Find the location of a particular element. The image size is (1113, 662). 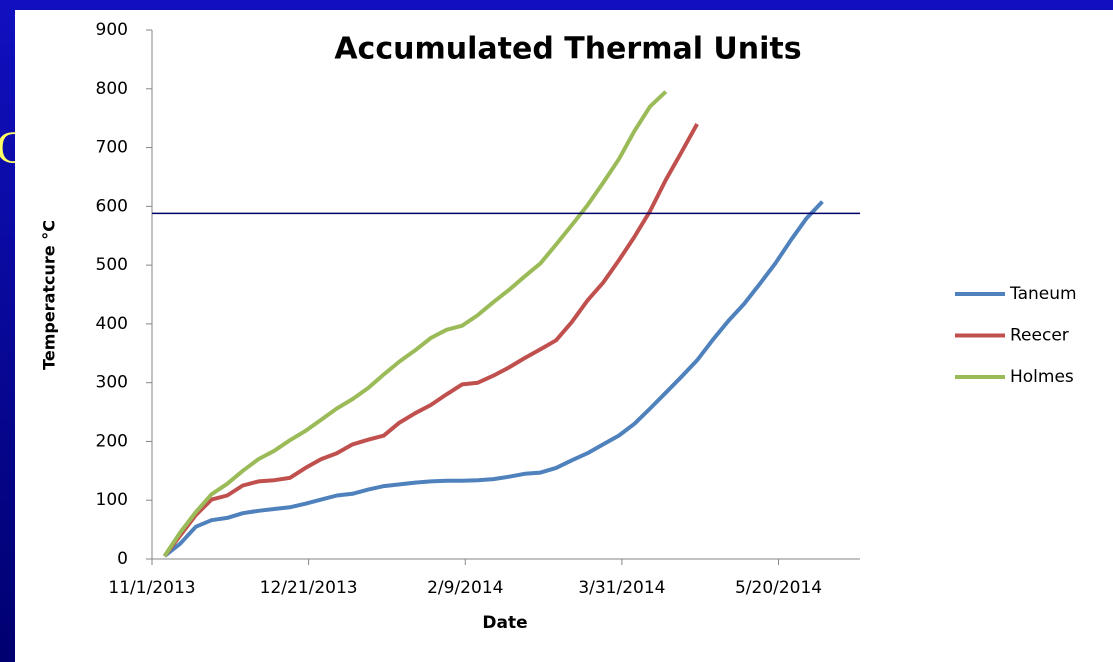

legend-label: Taneum is located at coordinates (1043, 294).